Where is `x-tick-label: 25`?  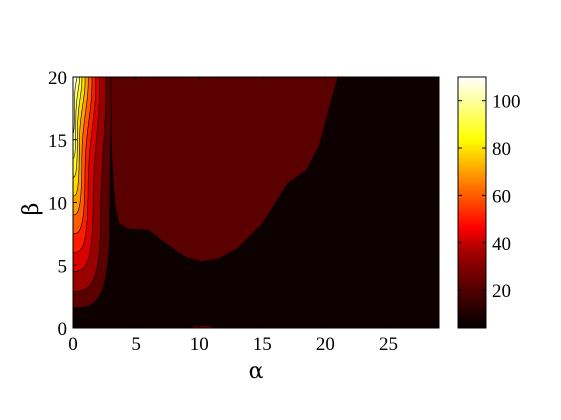
x-tick-label: 25 is located at coordinates (388, 344).